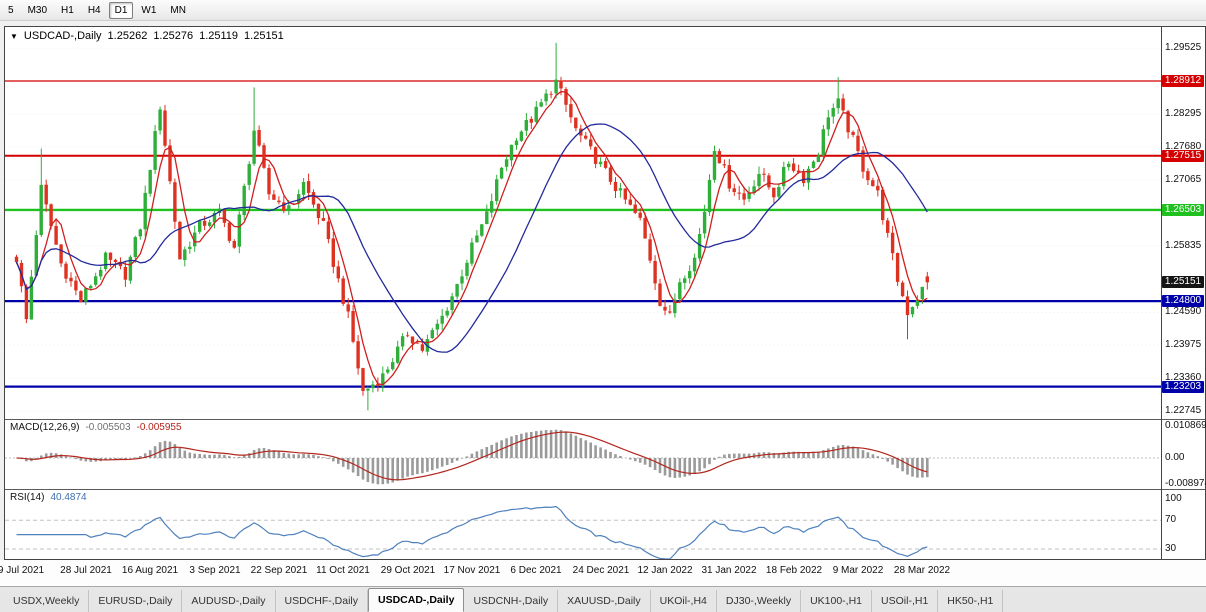  I want to click on macd-panel: MACD(12,26,9) -0.005503 -0.005955, so click(583, 454).